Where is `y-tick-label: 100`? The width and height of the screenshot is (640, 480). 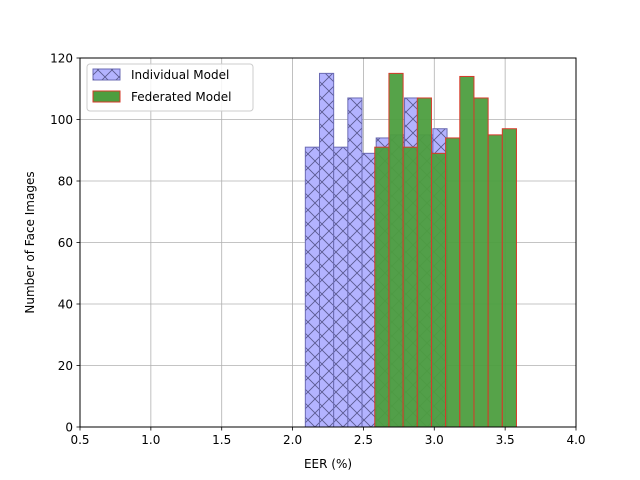
y-tick-label: 100 is located at coordinates (61, 120).